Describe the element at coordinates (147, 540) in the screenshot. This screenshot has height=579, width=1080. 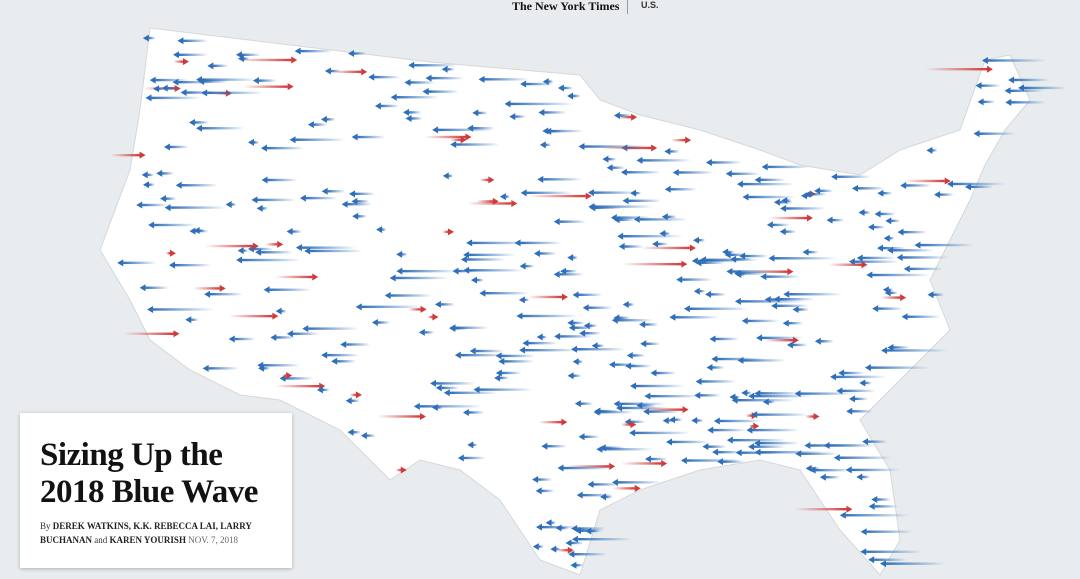
I see `author: KAREN YOURISH` at that location.